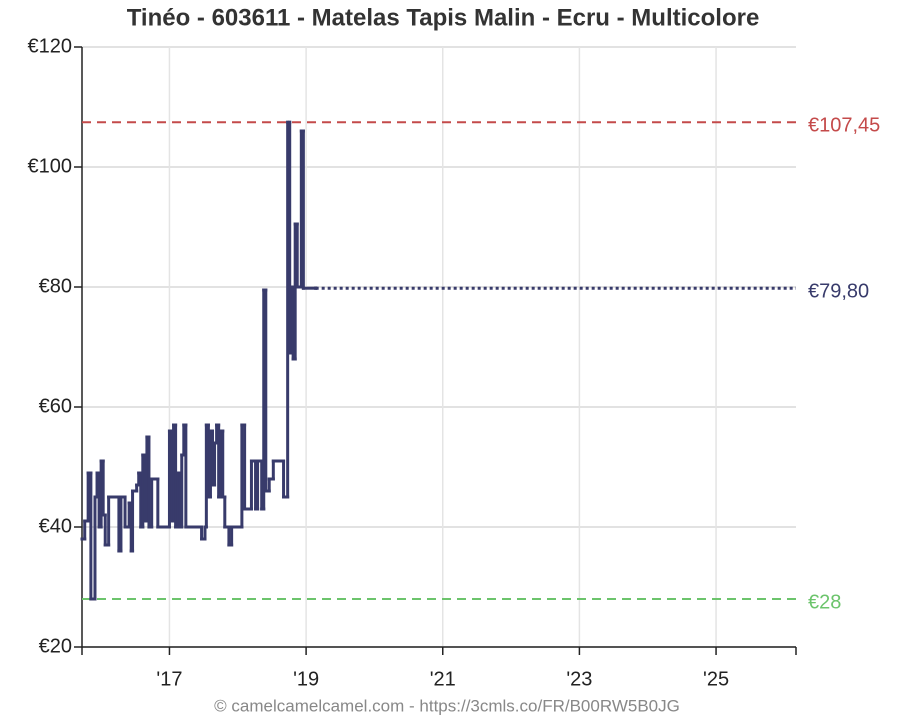 Image resolution: width=900 pixels, height=720 pixels. What do you see at coordinates (824, 602) in the screenshot?
I see `reference-label: €28` at bounding box center [824, 602].